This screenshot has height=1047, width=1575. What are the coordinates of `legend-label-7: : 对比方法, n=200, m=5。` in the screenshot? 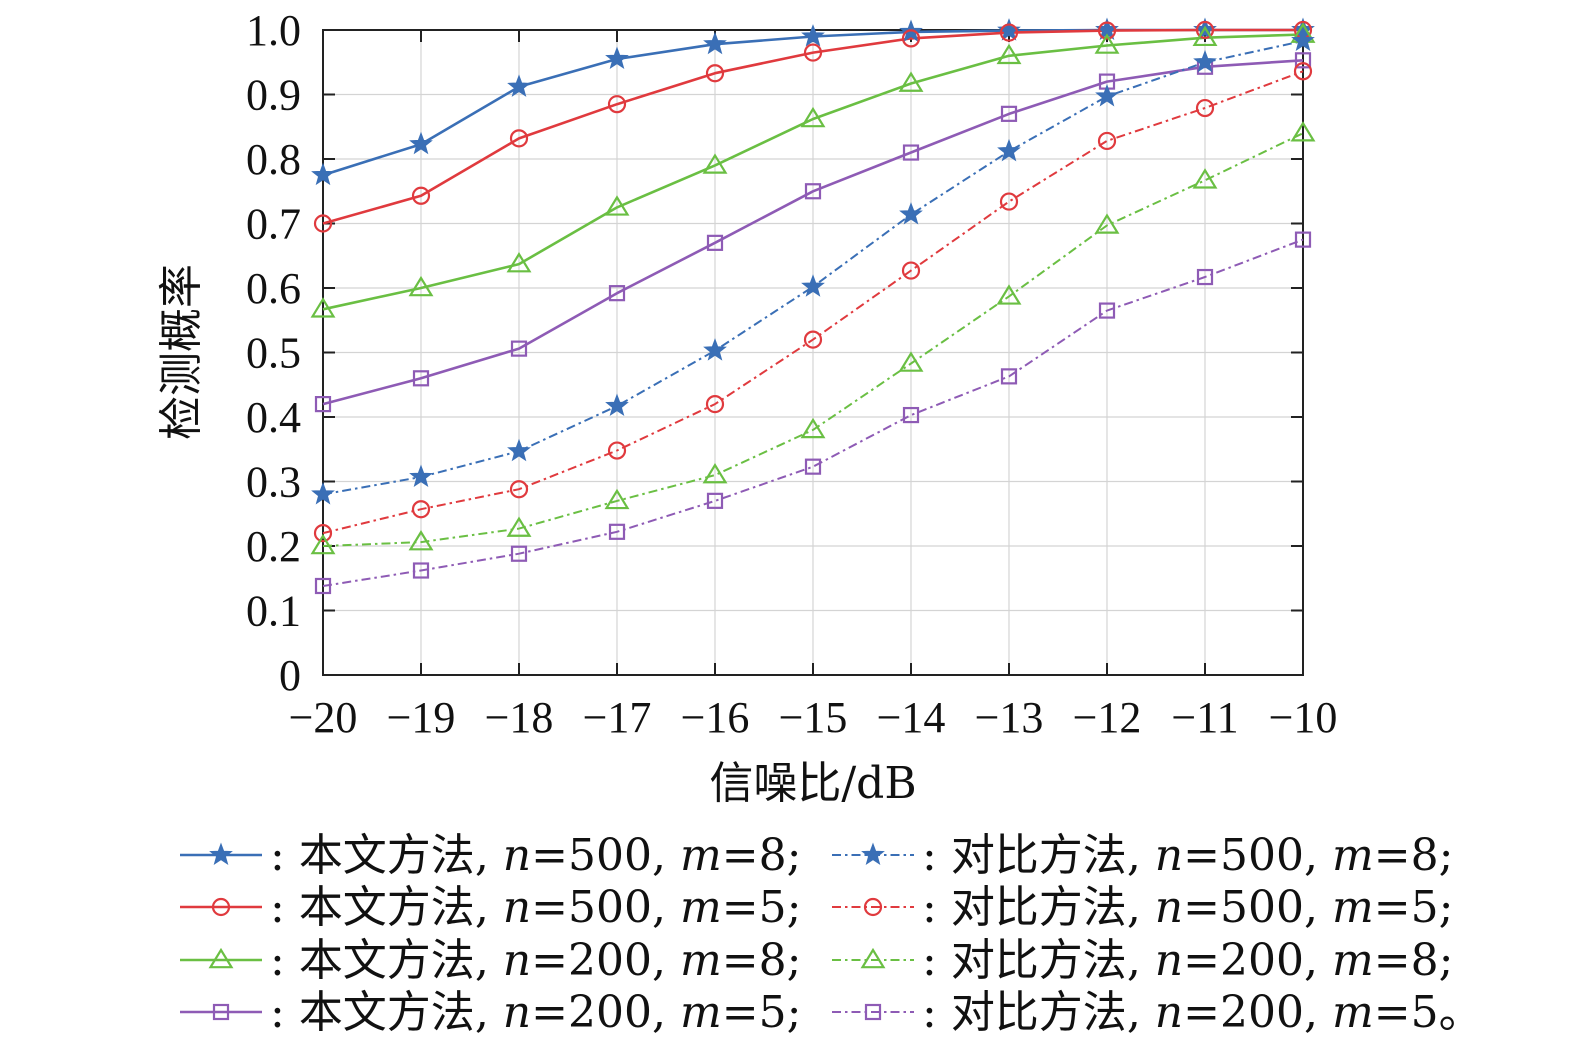 It's located at (1202, 1012).